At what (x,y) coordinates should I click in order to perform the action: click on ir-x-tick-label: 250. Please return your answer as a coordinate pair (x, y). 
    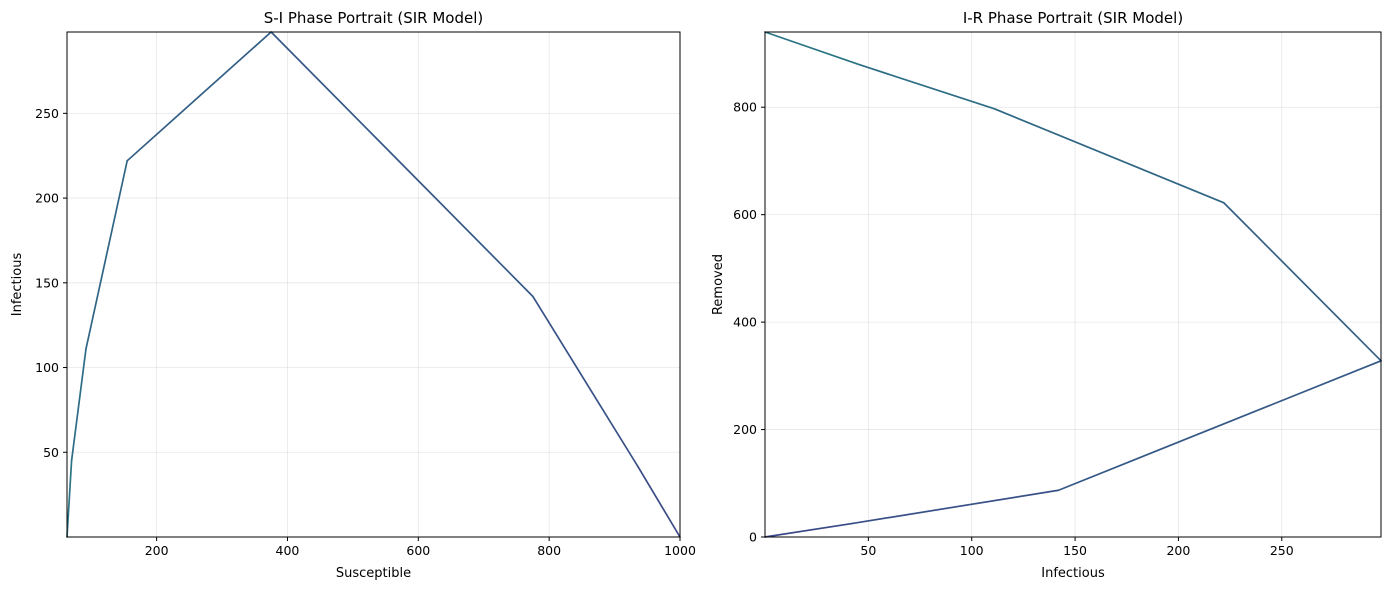
    Looking at the image, I should click on (1282, 550).